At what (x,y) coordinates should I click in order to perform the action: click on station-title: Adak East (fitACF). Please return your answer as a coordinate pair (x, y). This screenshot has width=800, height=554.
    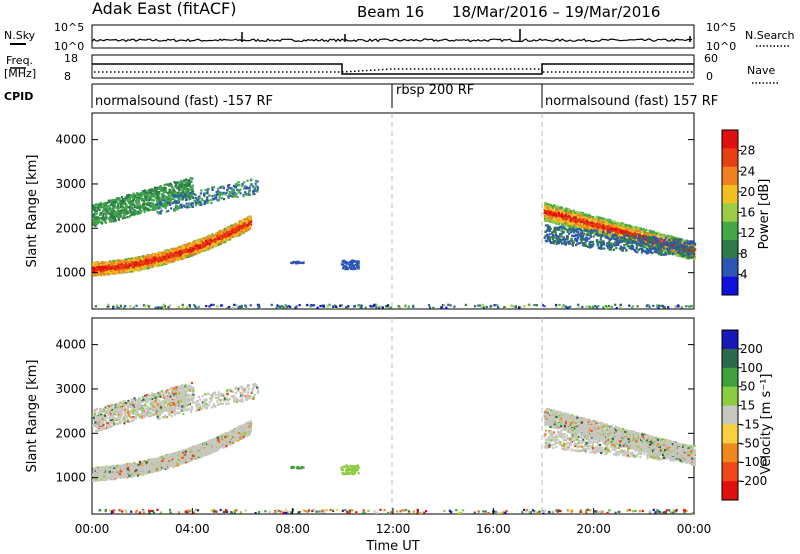
    Looking at the image, I should click on (164, 9).